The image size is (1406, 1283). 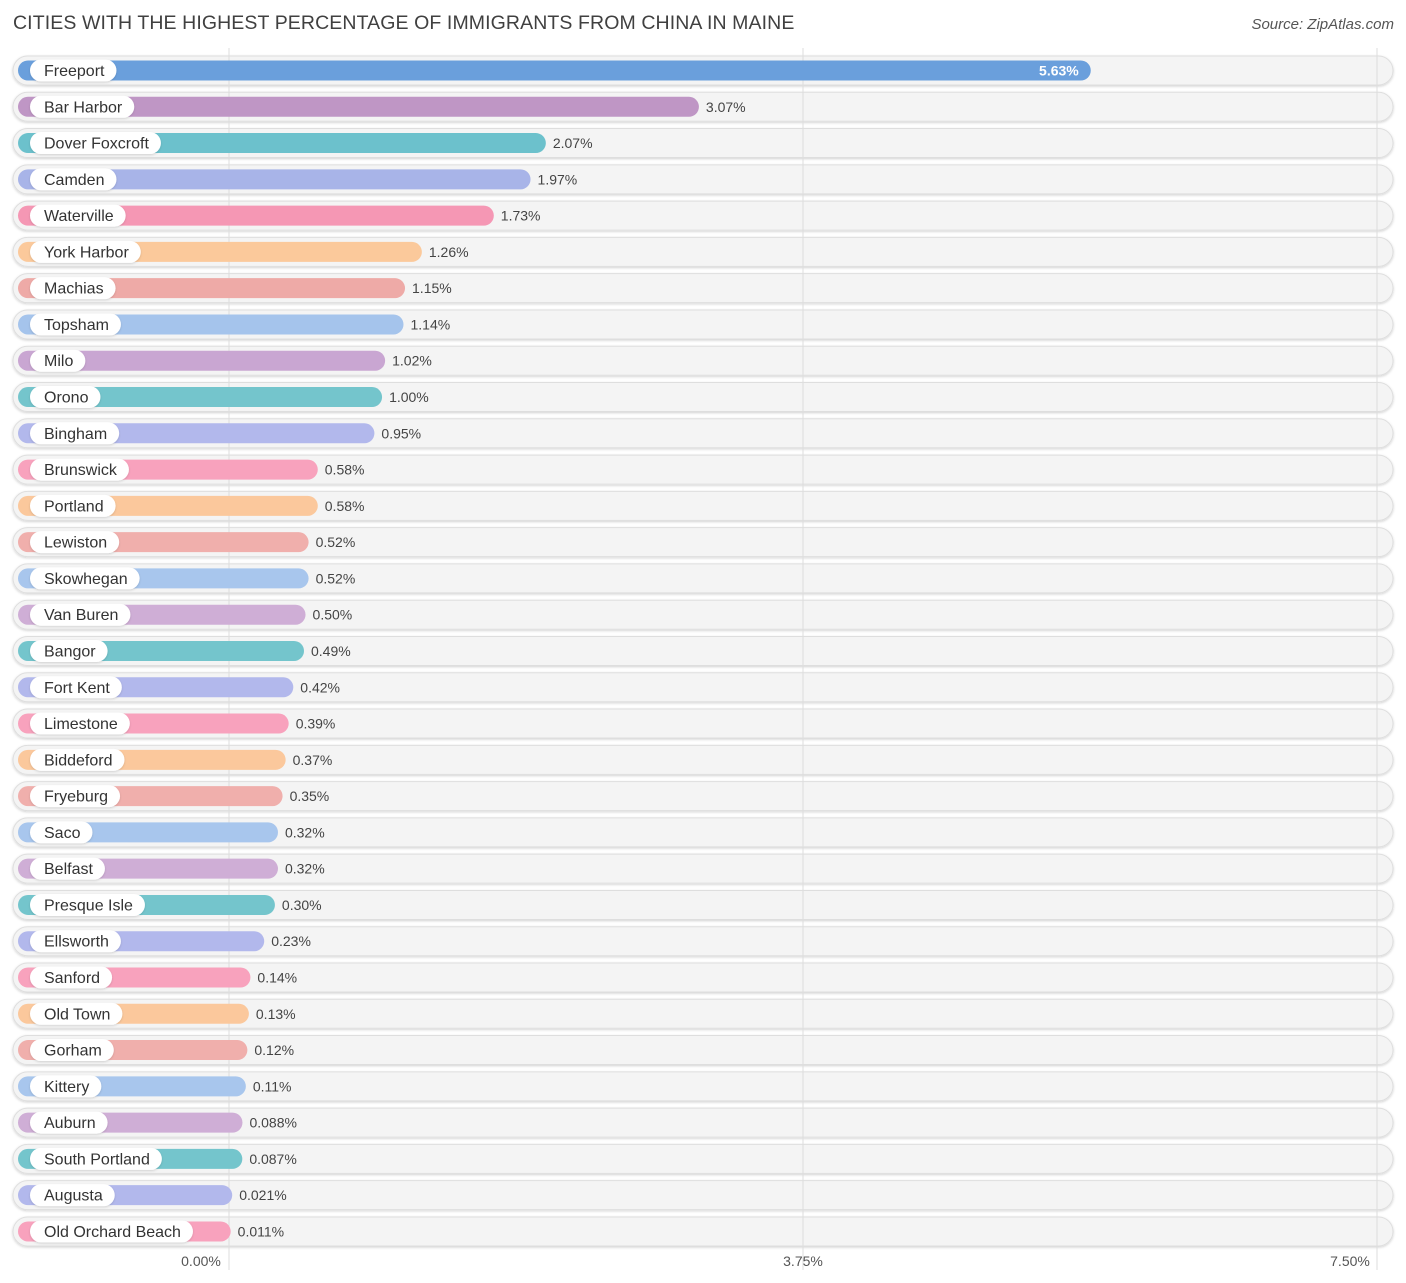 I want to click on value-label: 0.12%, so click(x=274, y=1050).